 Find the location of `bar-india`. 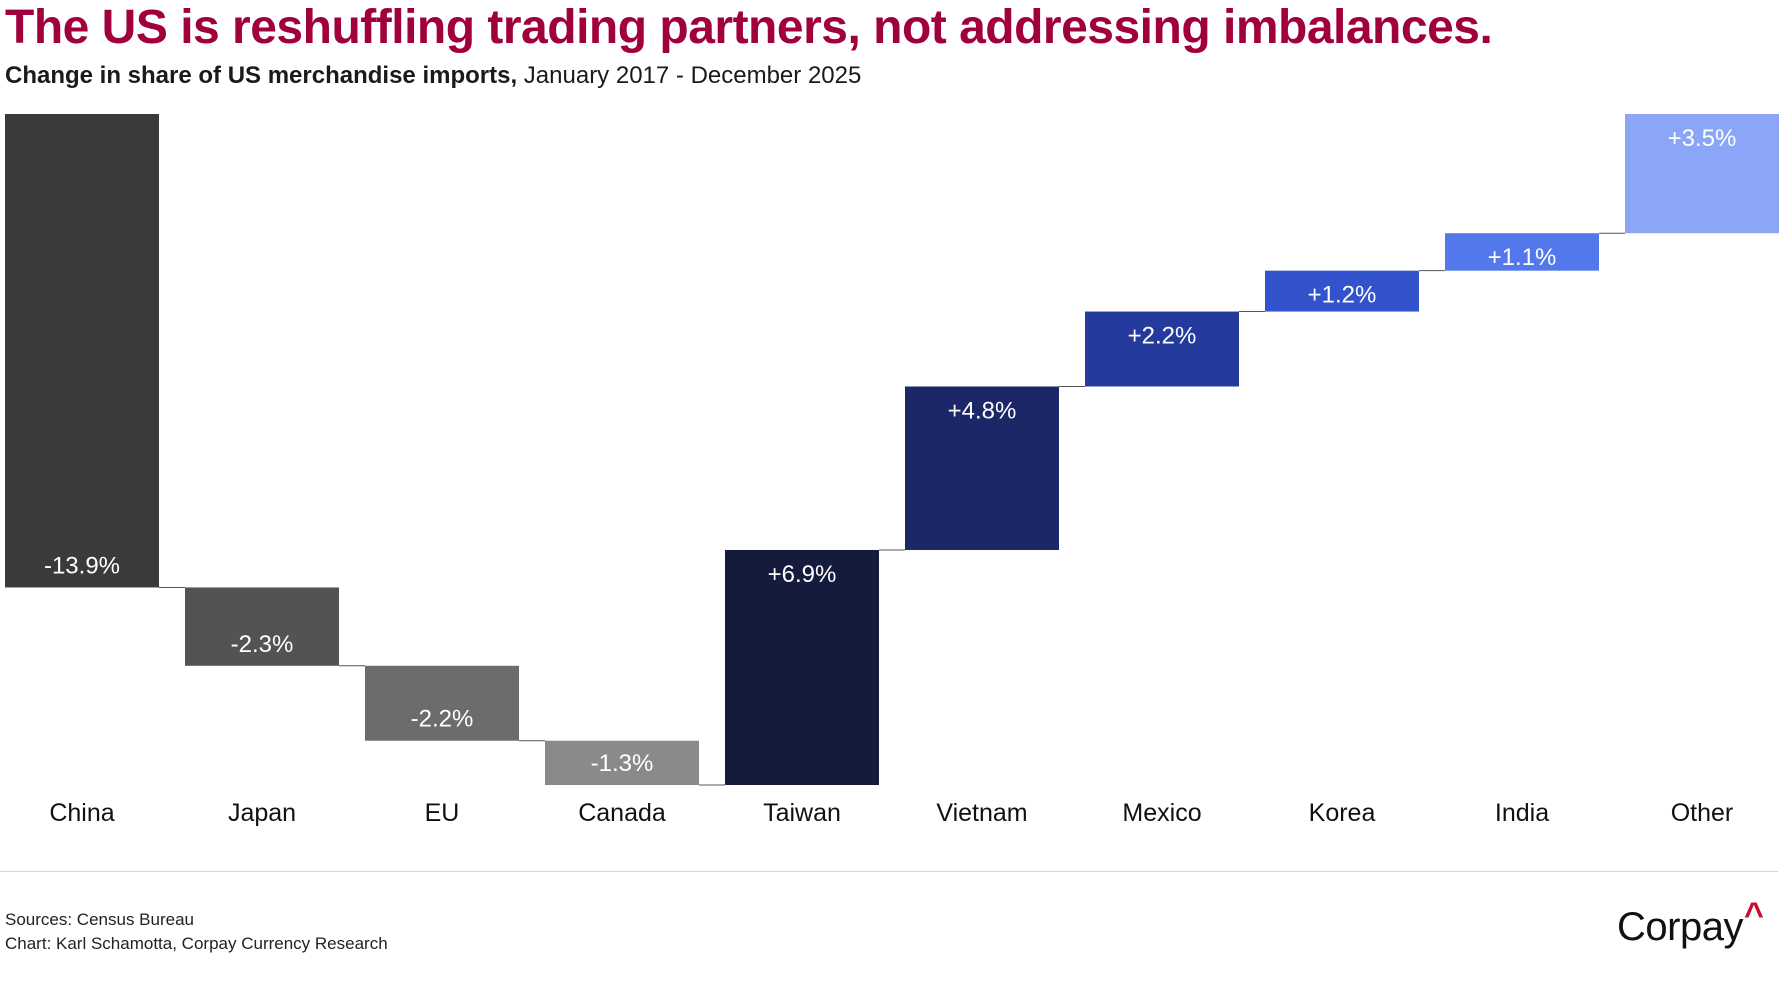

bar-india is located at coordinates (1522, 252).